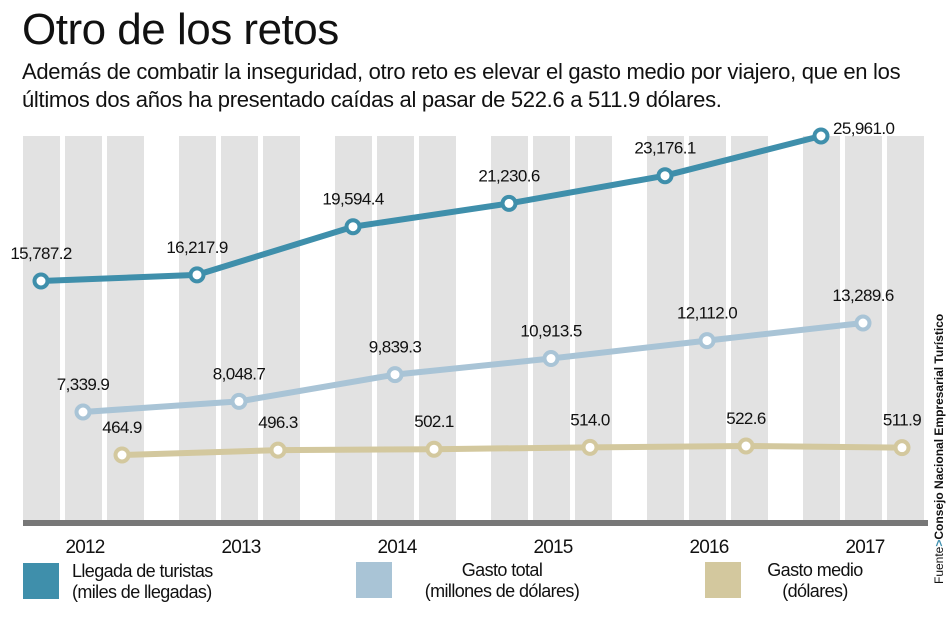  Describe the element at coordinates (723, 580) in the screenshot. I see `legend-swatch-average-spend` at that location.